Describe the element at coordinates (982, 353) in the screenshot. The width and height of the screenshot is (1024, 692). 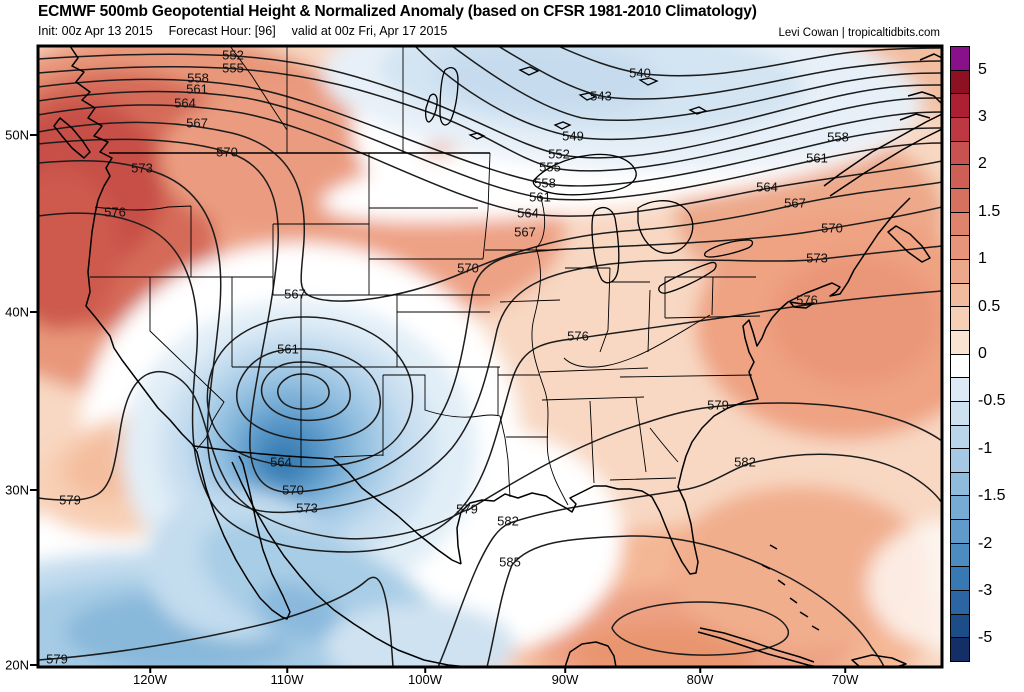
I see `colorbar-tick-label: 0` at that location.